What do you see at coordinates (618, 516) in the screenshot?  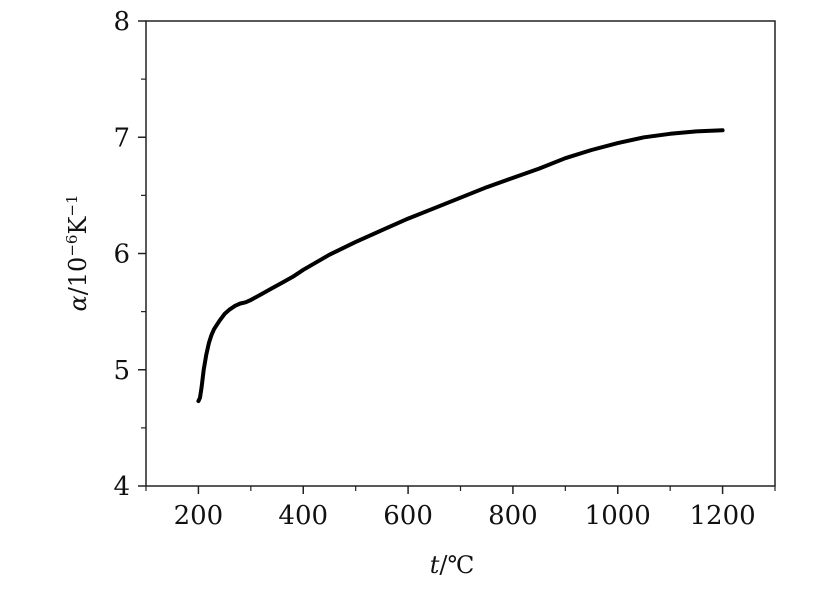 I see `x-tick-label: 1000` at bounding box center [618, 516].